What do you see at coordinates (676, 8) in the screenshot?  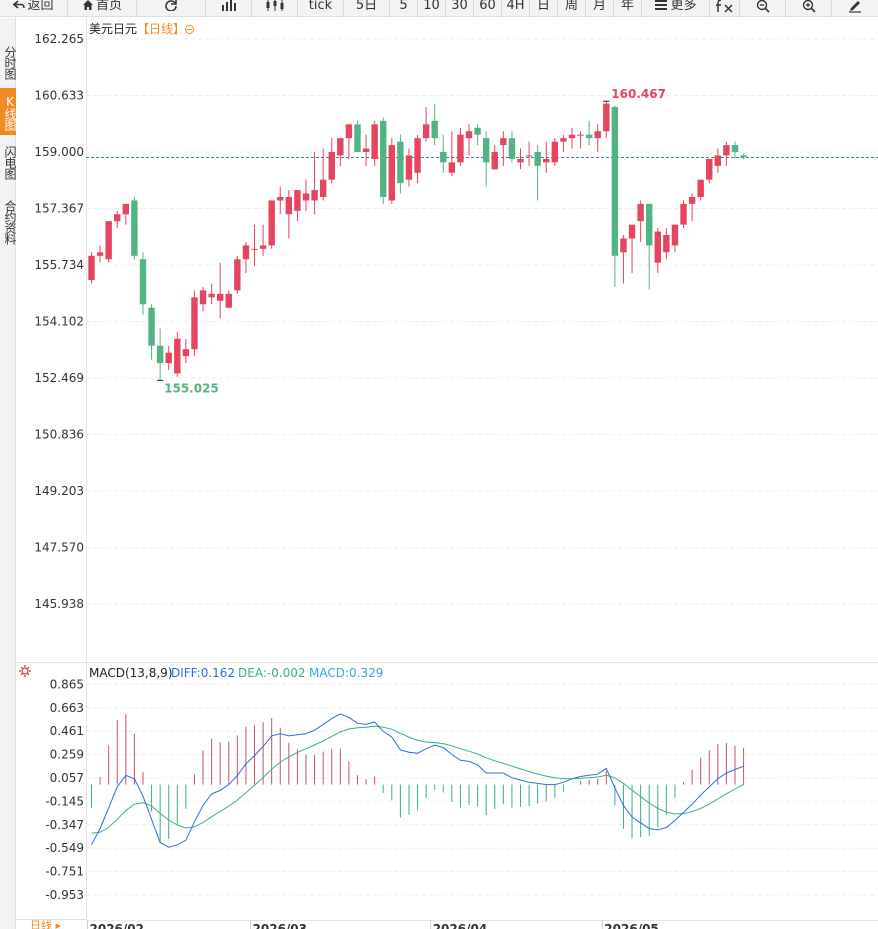 I see `more-button: 更多` at bounding box center [676, 8].